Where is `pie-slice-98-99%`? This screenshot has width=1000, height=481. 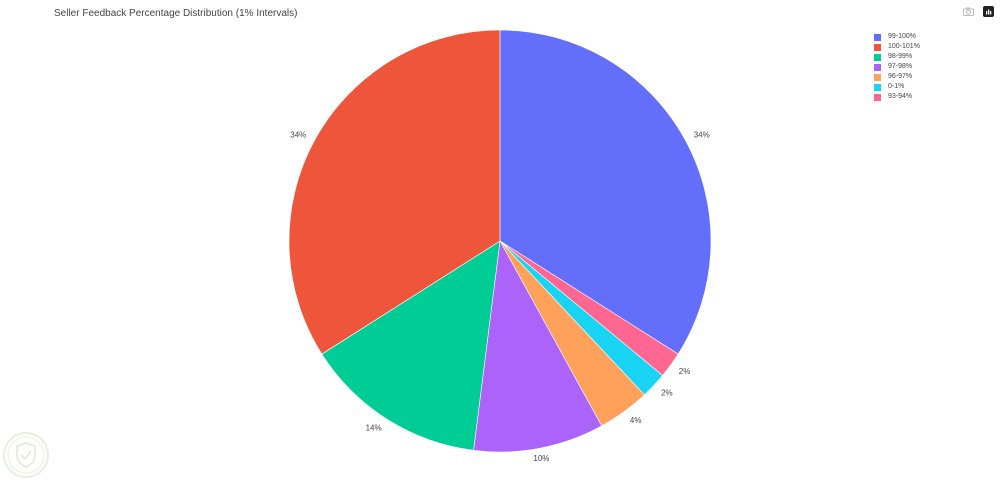 pie-slice-98-99% is located at coordinates (411, 345).